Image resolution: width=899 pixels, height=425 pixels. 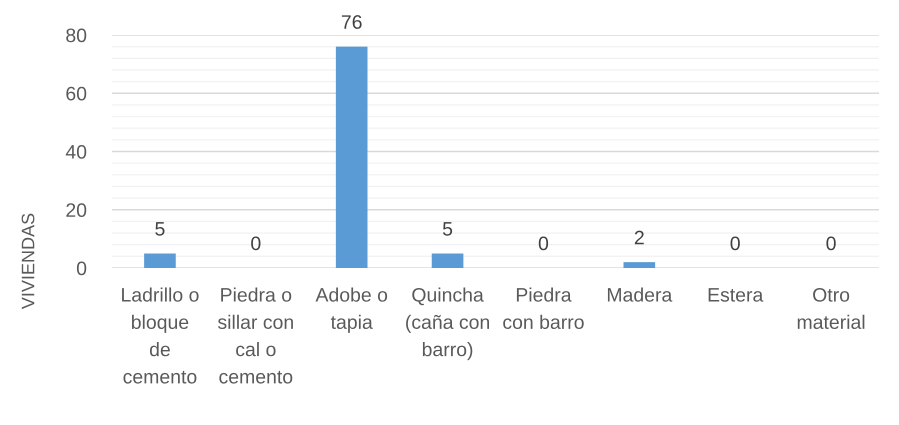 What do you see at coordinates (76, 151) in the screenshot?
I see `y-tick-label: 40` at bounding box center [76, 151].